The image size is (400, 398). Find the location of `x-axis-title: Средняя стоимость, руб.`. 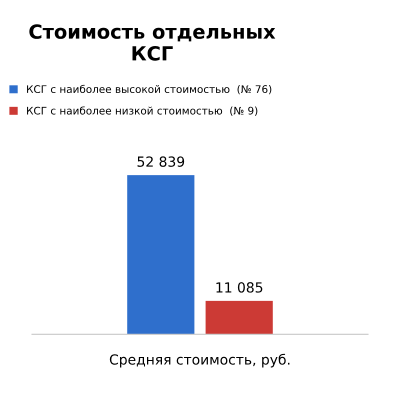

x-axis-title: Средняя стоимость, руб. is located at coordinates (200, 361).